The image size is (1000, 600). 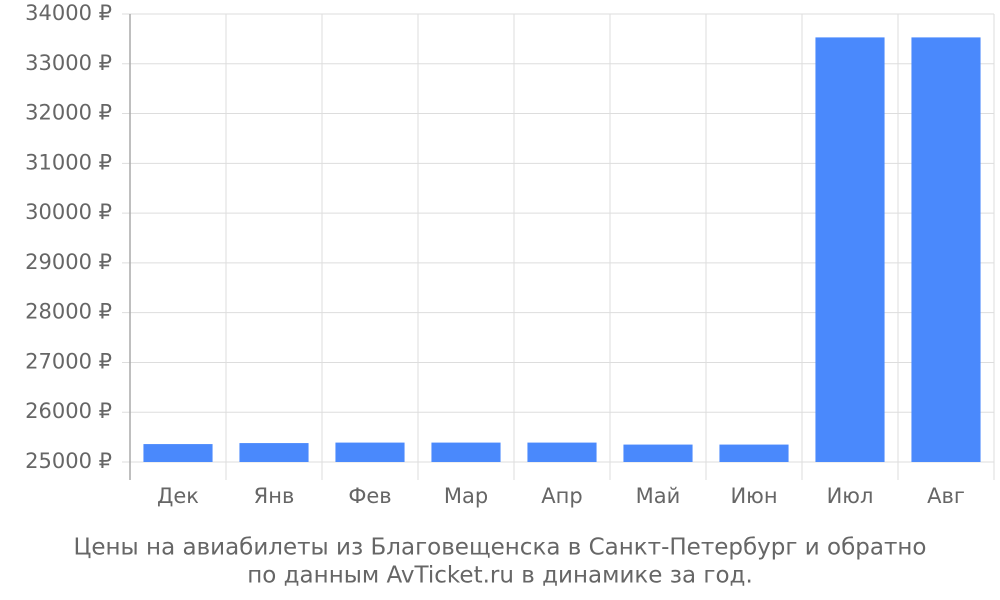 I want to click on y-tick-label: 26000 ₽, so click(x=68, y=411).